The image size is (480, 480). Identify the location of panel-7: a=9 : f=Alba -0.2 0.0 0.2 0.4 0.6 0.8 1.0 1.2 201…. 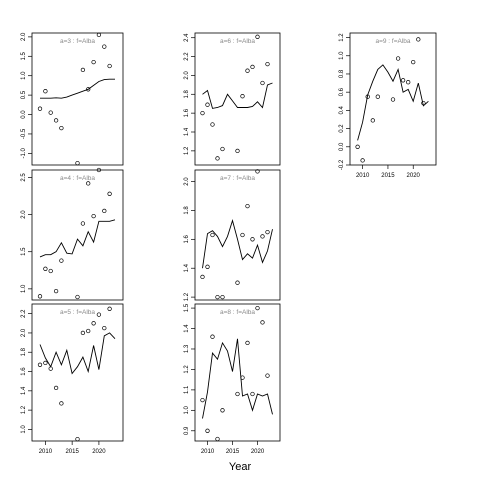
(388, 105).